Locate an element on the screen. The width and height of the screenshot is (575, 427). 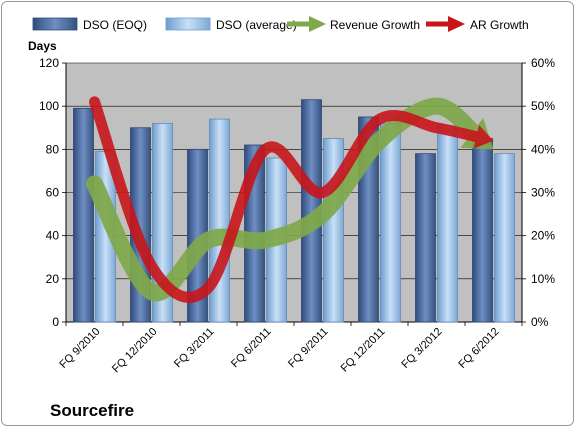
legend-arrow-revenue-growth is located at coordinates (306, 24).